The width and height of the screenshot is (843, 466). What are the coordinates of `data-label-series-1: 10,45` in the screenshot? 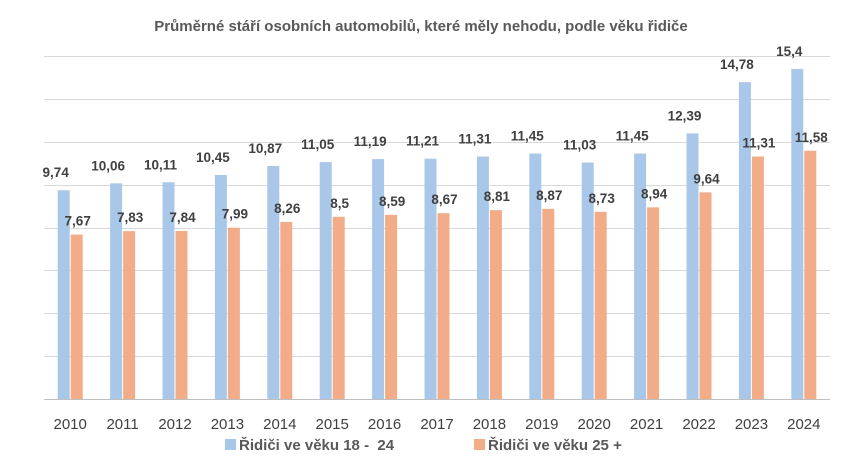 It's located at (213, 157).